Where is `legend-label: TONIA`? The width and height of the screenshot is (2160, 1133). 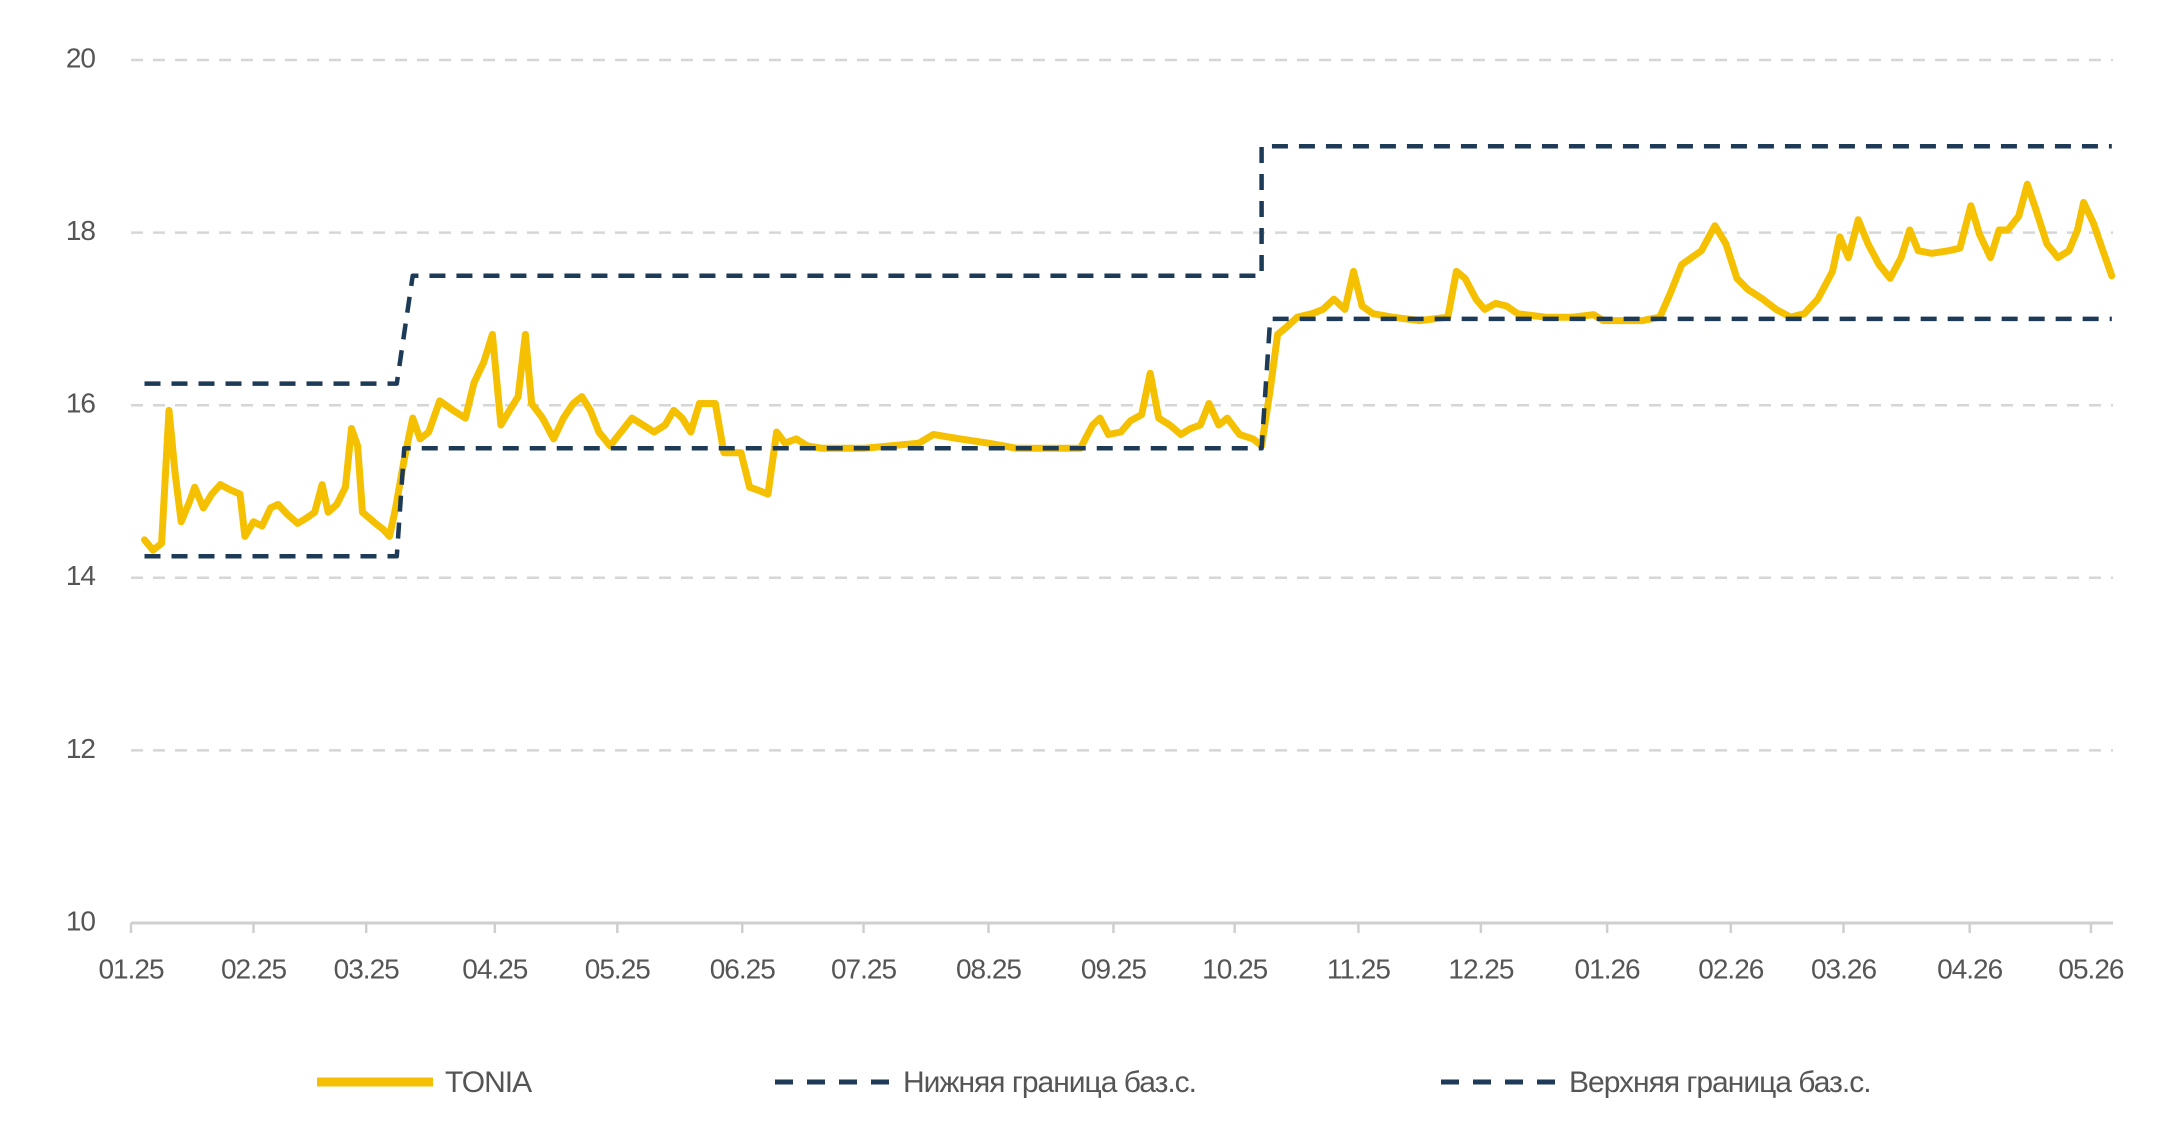 legend-label: TONIA is located at coordinates (488, 1082).